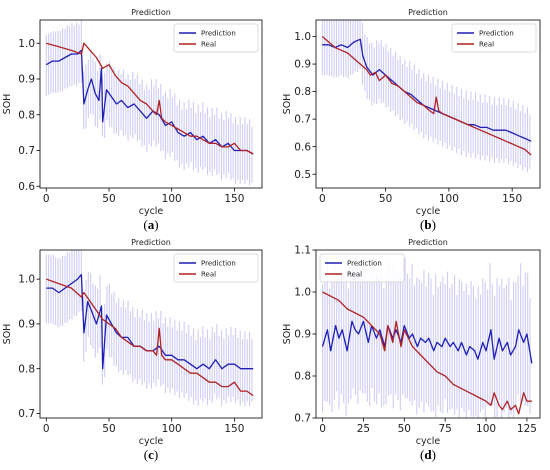 This screenshot has width=550, height=470. I want to click on panel-caption: (a), so click(150, 224).